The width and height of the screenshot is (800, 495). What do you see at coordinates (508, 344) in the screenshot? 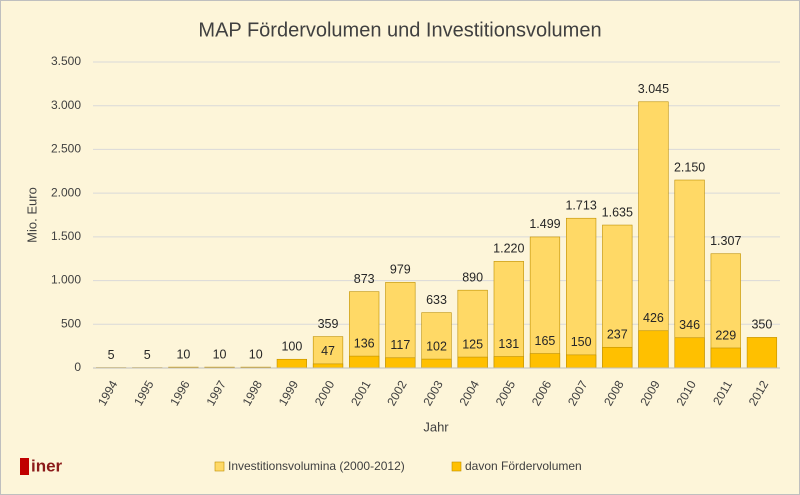
I see `value-label: 131` at bounding box center [508, 344].